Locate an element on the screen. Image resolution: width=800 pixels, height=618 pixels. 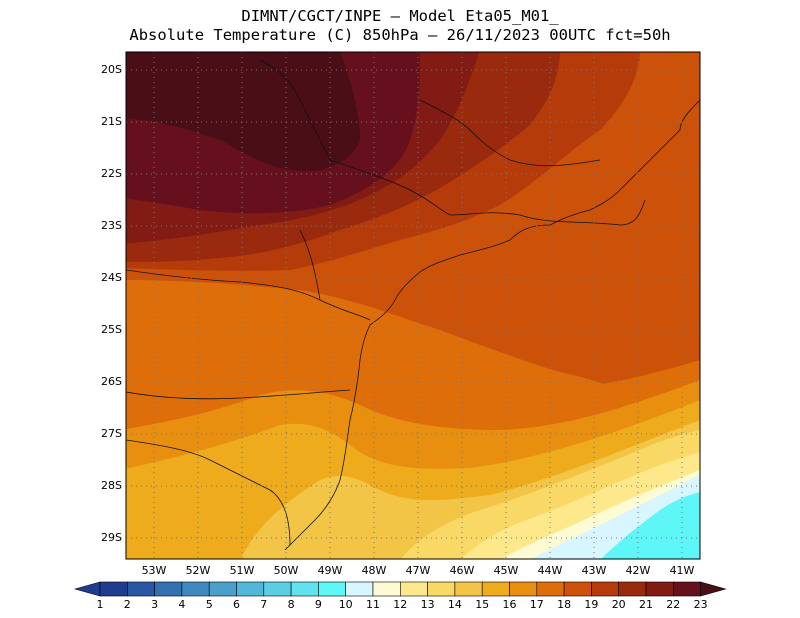
colorbar-label: 5 is located at coordinates (209, 604).